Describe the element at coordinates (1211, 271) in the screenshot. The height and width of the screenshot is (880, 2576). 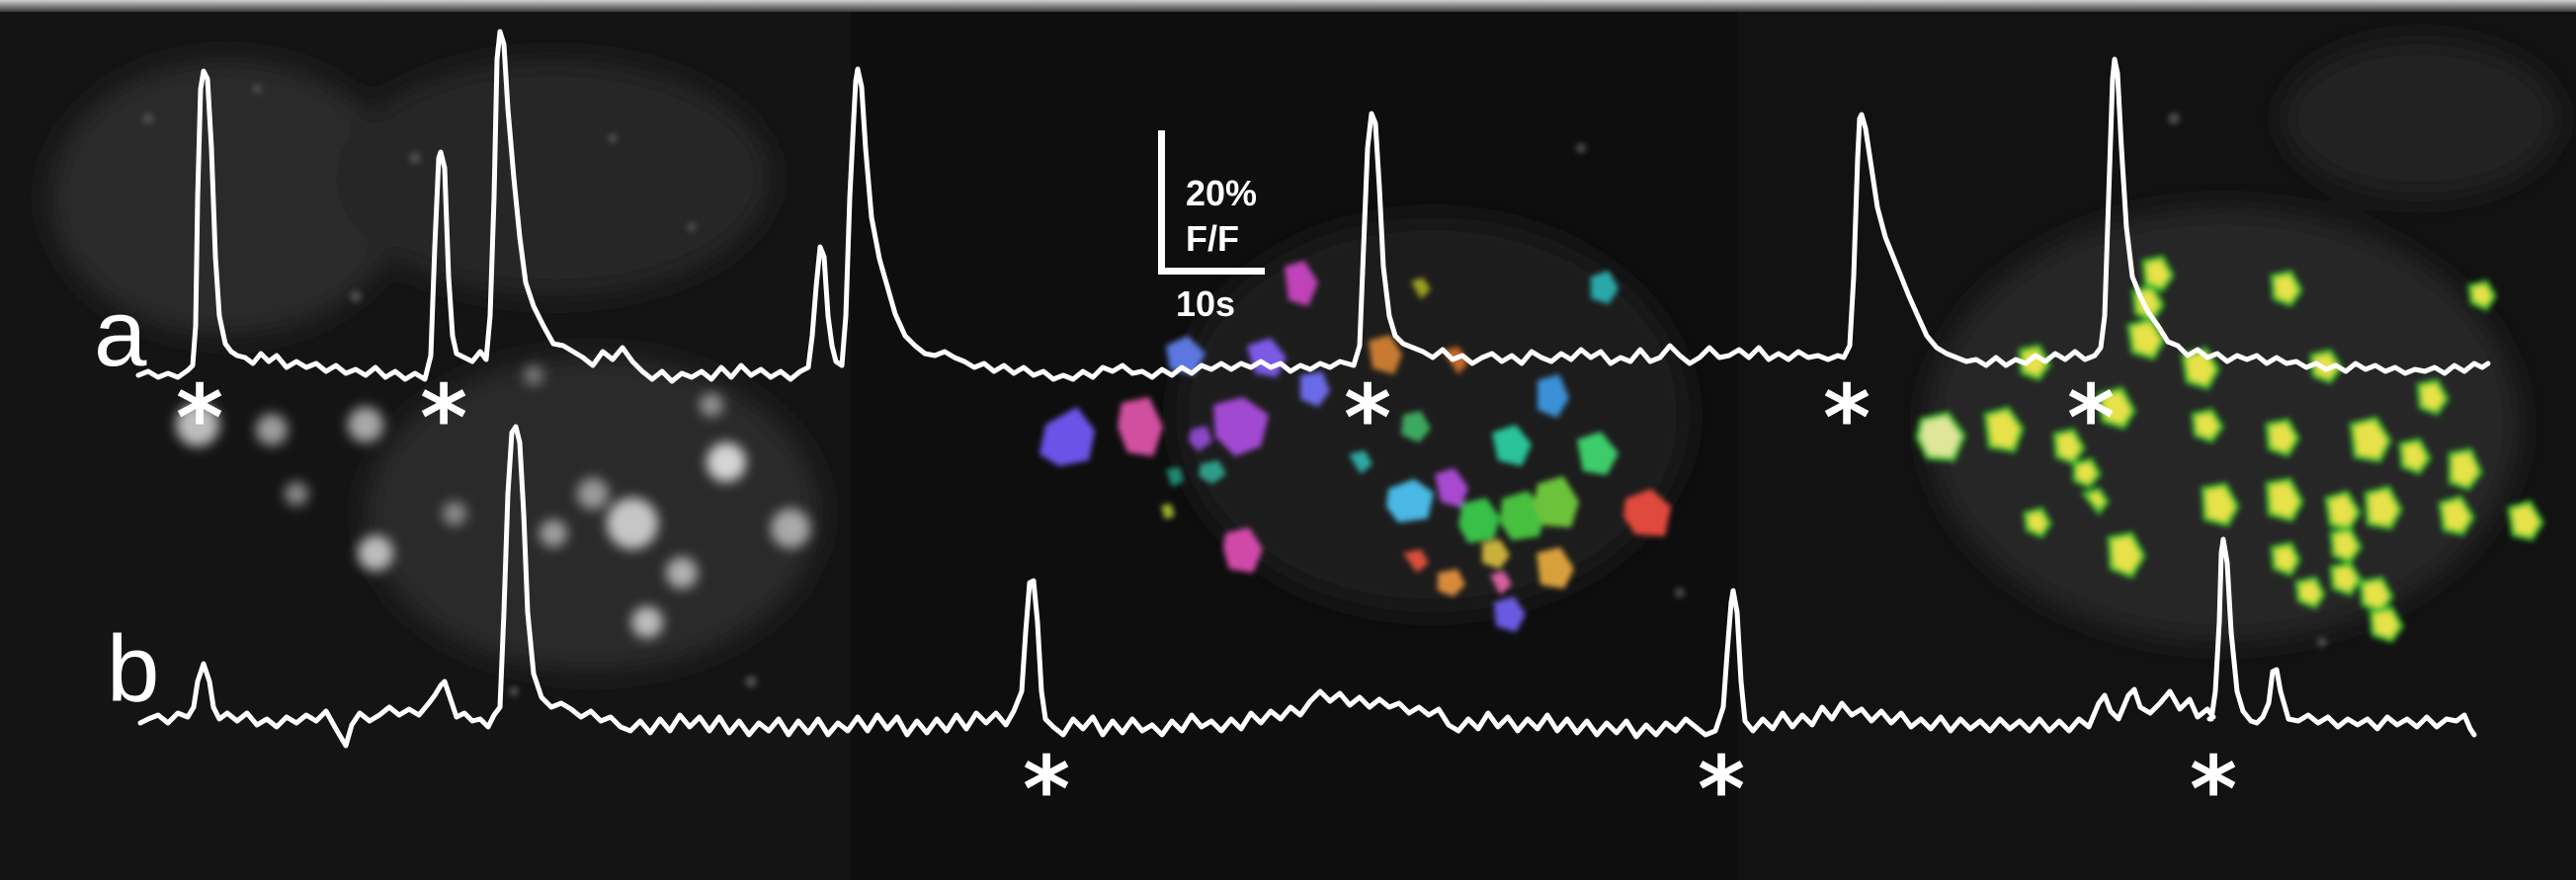
I see `scale-bar-horizontal` at that location.